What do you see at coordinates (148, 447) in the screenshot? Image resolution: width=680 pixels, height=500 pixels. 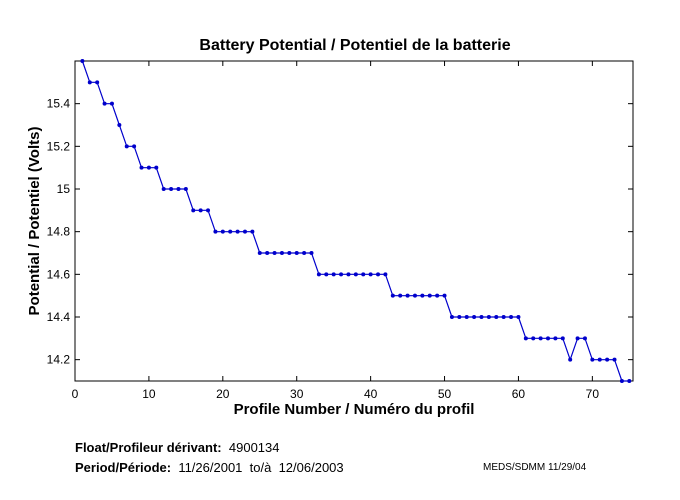 I see `float-label: Float/Profileur dérivant:` at bounding box center [148, 447].